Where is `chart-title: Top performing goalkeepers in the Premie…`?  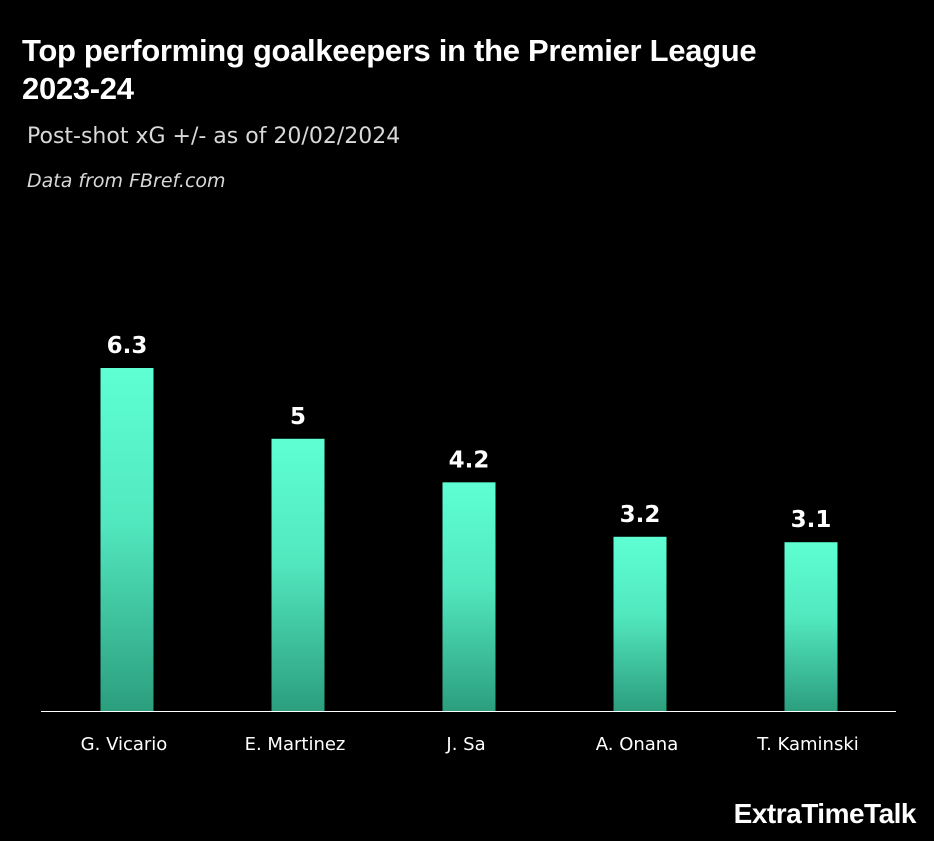 chart-title: Top performing goalkeepers in the Premie… is located at coordinates (389, 69).